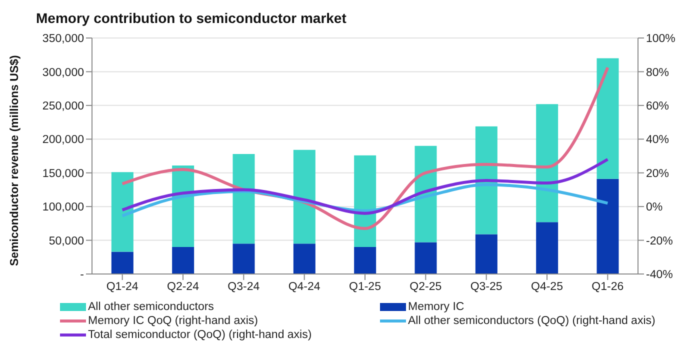 The height and width of the screenshot is (350, 700). Describe the element at coordinates (365, 287) in the screenshot. I see `x-tick-label: Q1-25` at that location.